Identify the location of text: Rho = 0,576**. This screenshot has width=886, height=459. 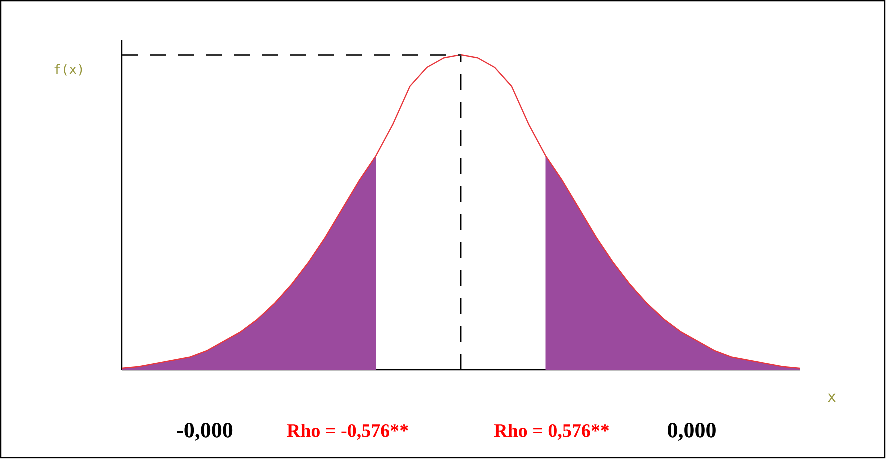
(552, 432).